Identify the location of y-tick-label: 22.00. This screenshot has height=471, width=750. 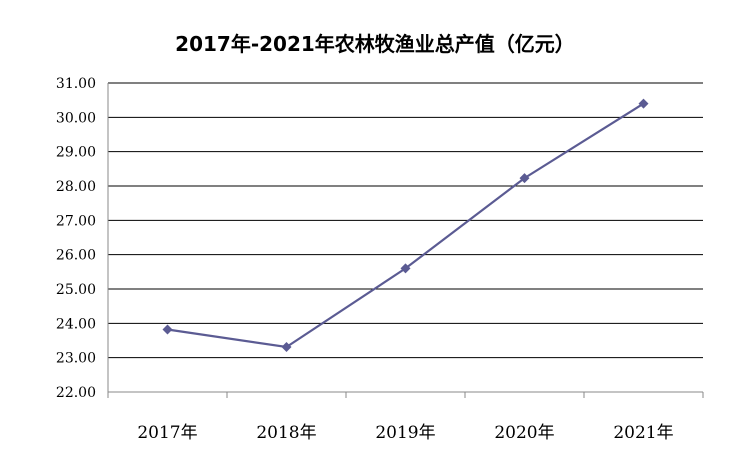
(76, 393).